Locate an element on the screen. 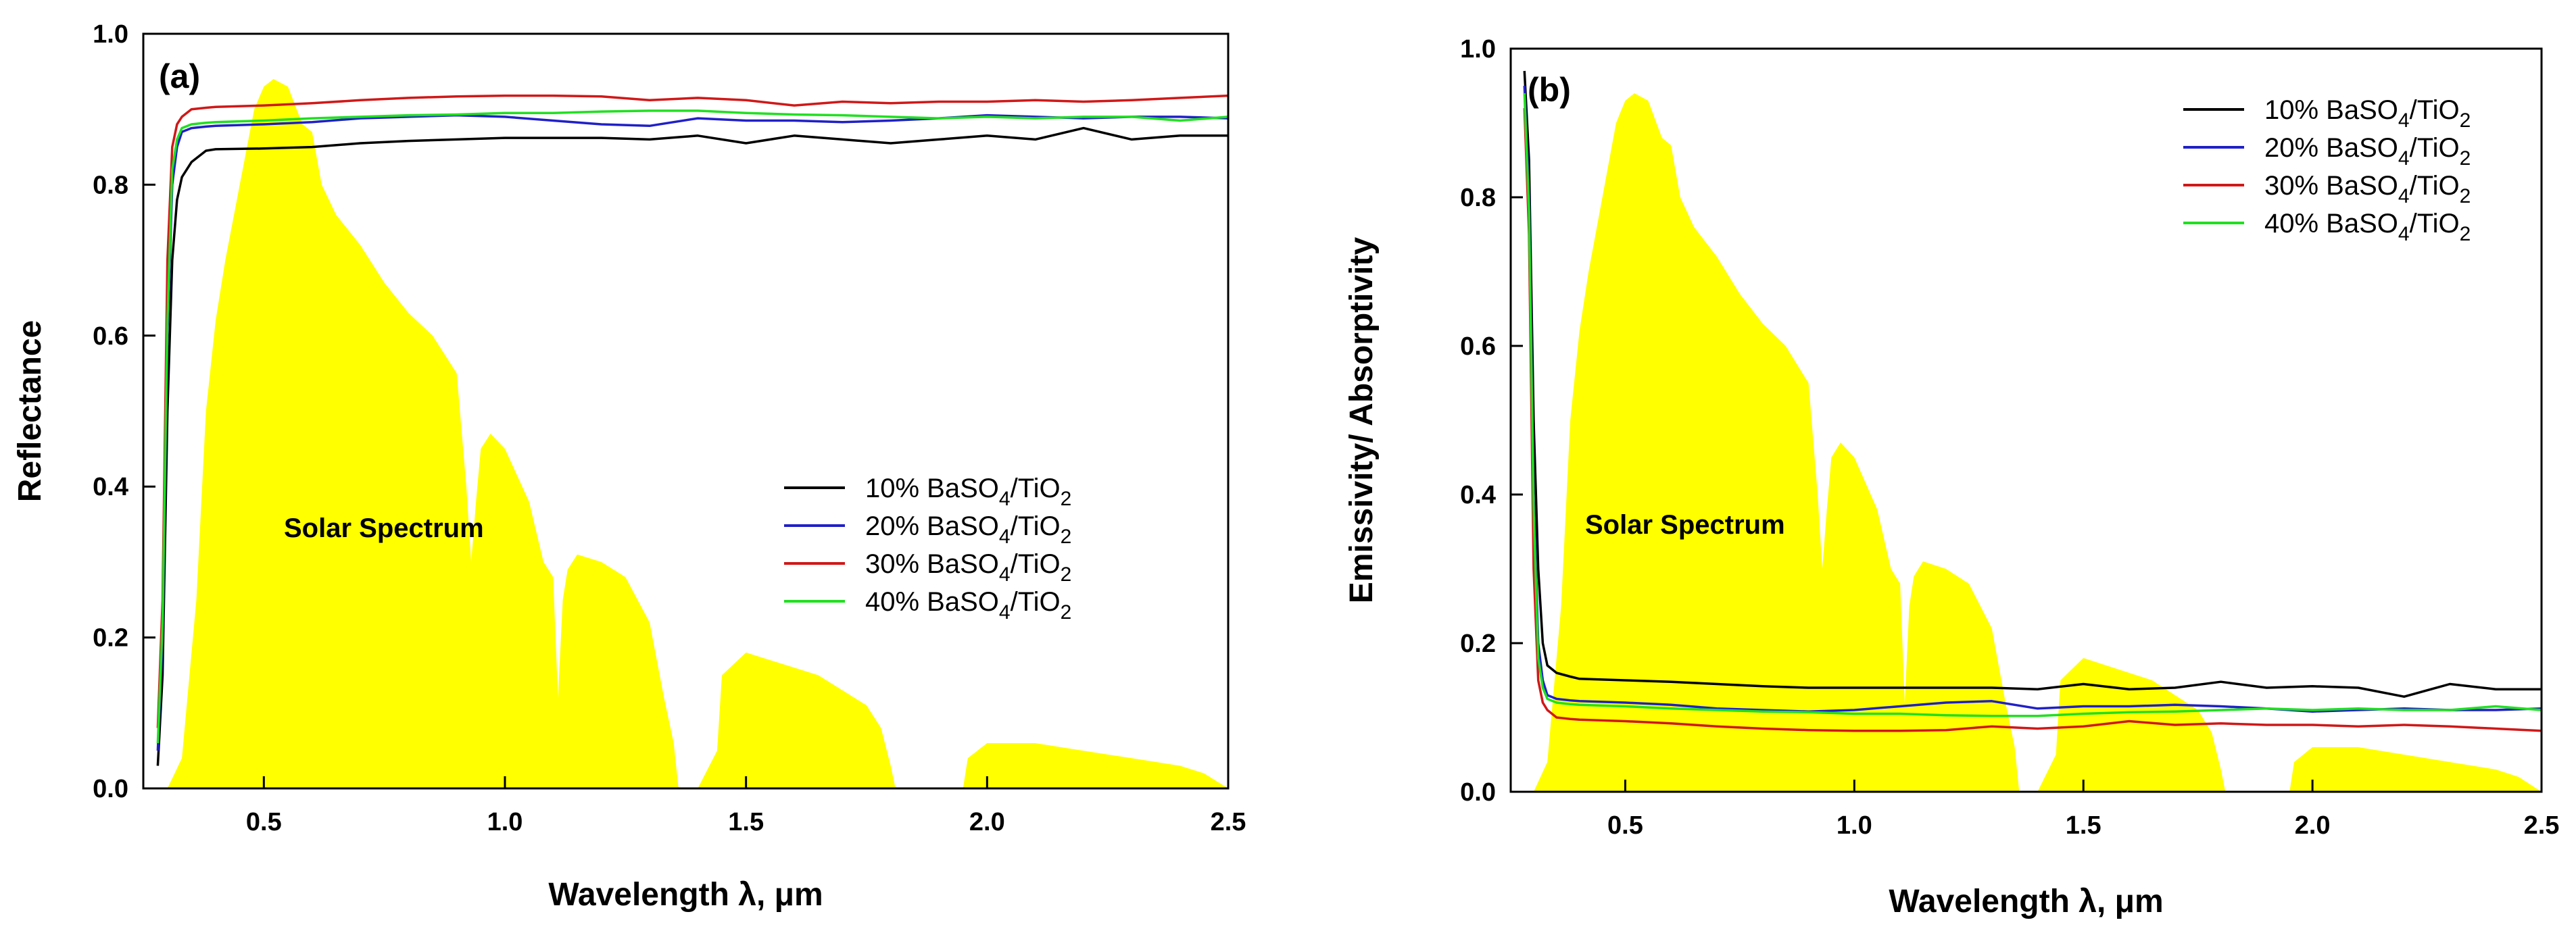  y-axis-label: Reflectance is located at coordinates (30, 411).